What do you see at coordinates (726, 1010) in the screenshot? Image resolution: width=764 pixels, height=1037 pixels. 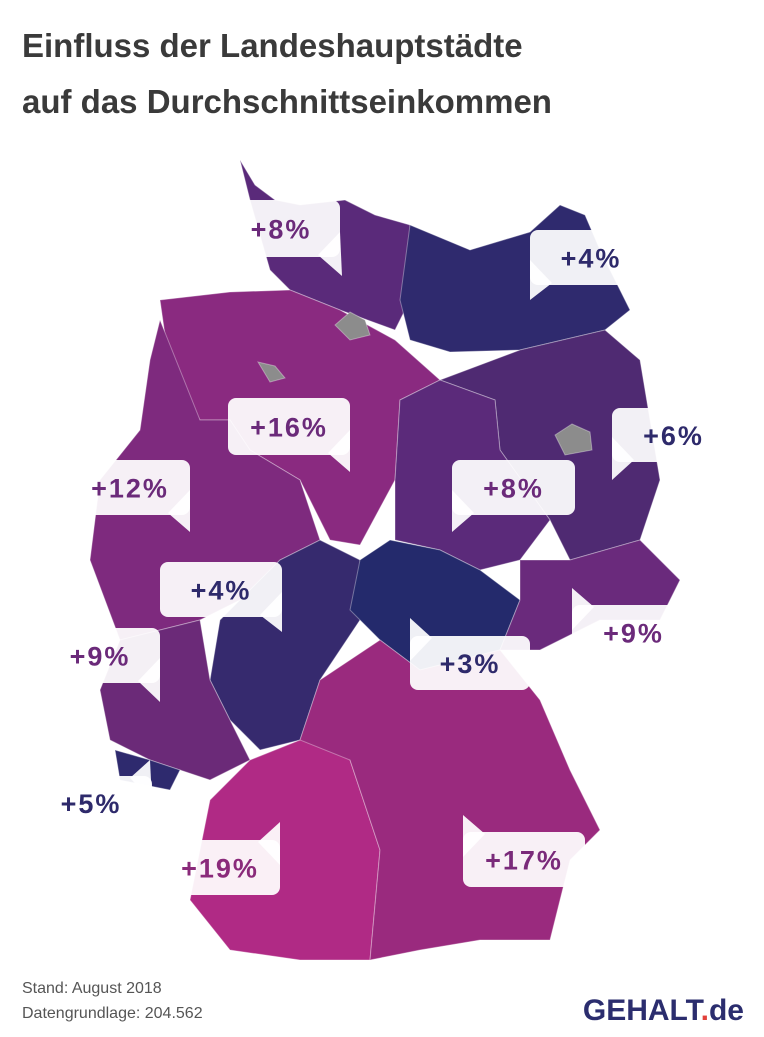 I see `logo-tld: de` at bounding box center [726, 1010].